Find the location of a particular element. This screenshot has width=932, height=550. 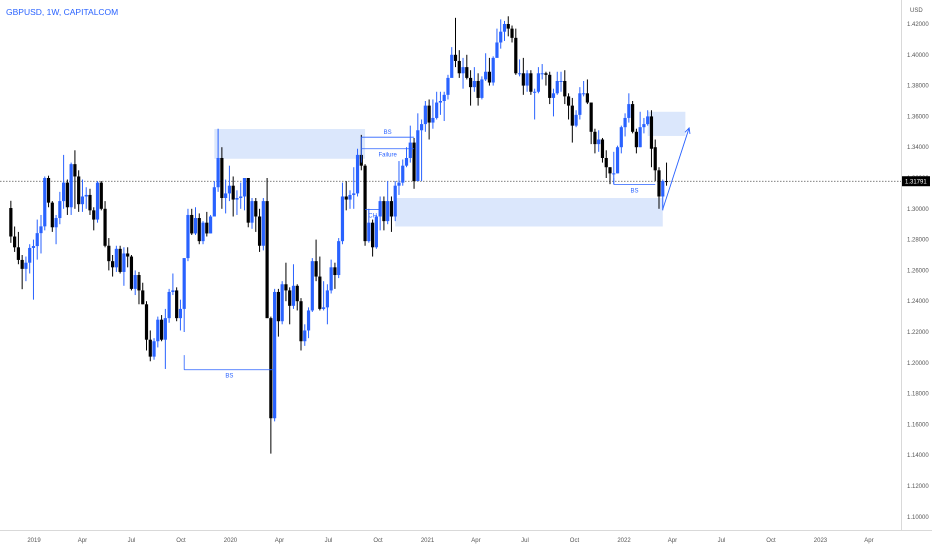

x-tick-label: Jul is located at coordinates (525, 541).